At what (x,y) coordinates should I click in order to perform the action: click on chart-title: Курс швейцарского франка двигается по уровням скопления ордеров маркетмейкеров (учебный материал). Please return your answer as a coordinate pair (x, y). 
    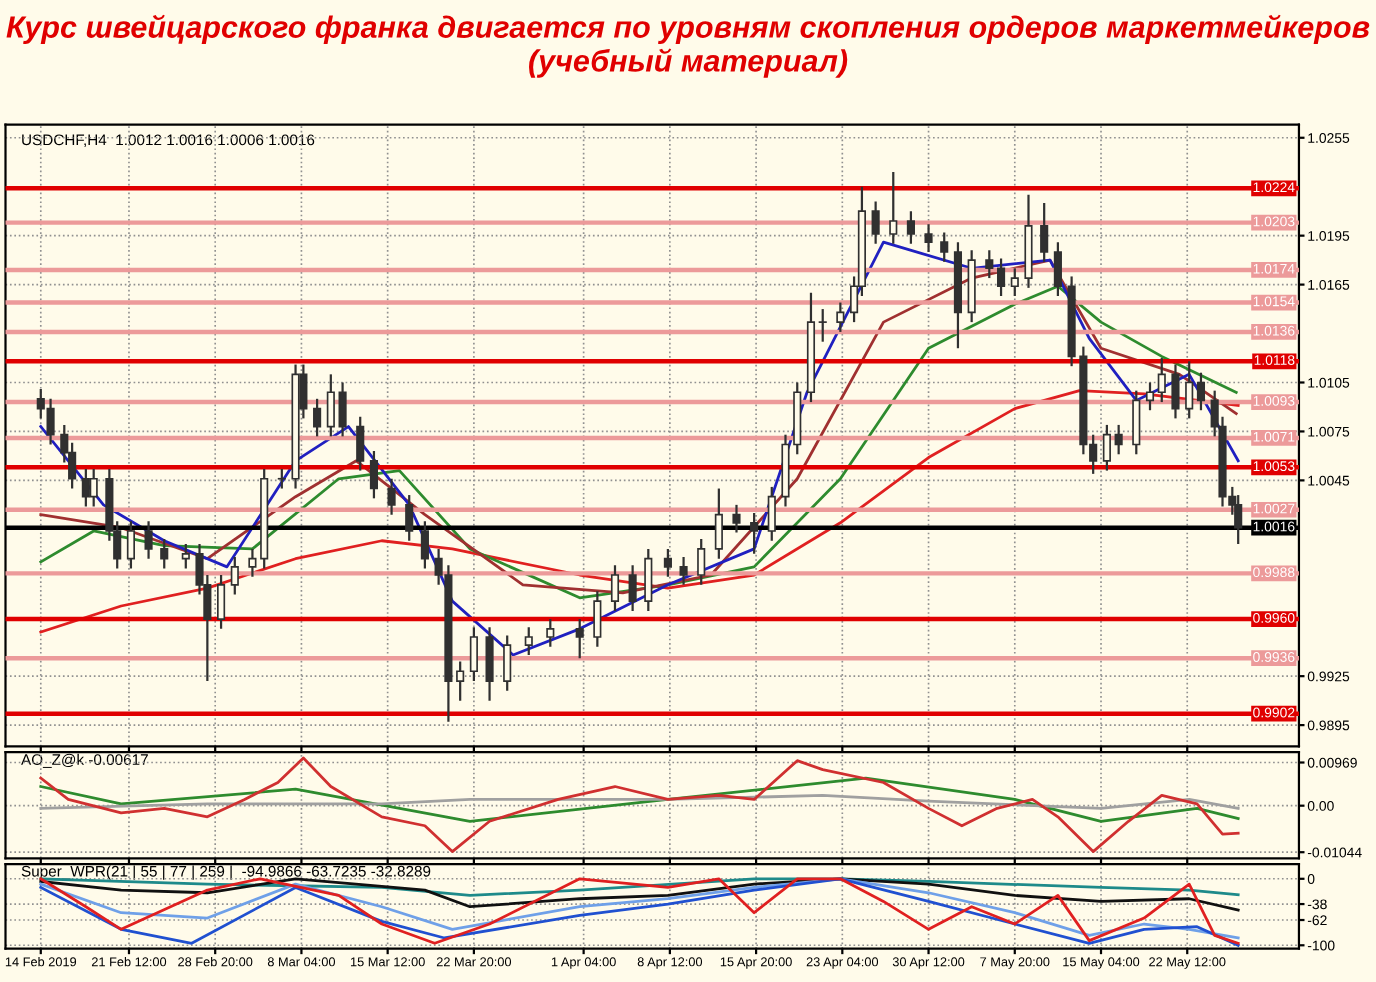
    Looking at the image, I should click on (688, 46).